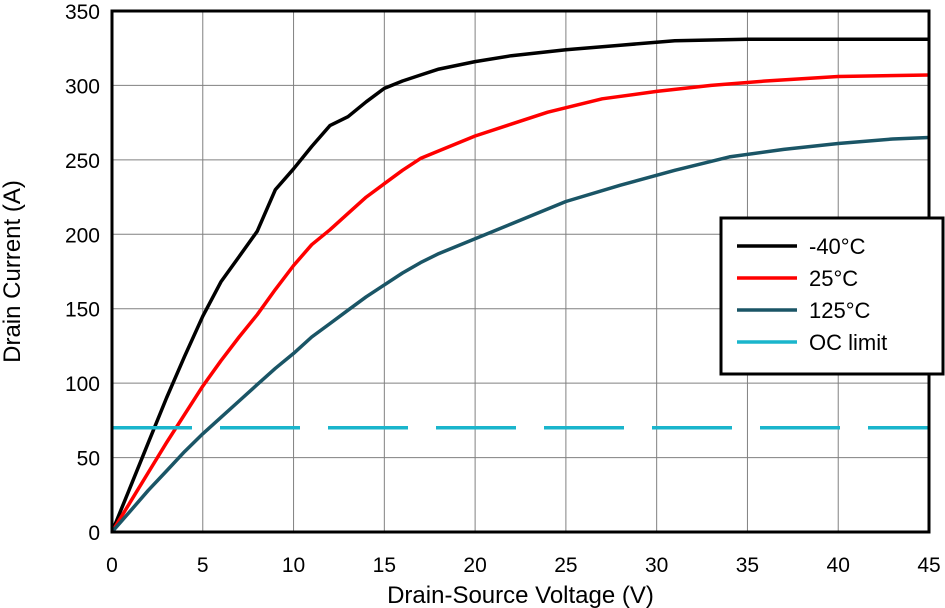  What do you see at coordinates (520, 595) in the screenshot?
I see `x-axis-title: Drain-Source Voltage (V)` at bounding box center [520, 595].